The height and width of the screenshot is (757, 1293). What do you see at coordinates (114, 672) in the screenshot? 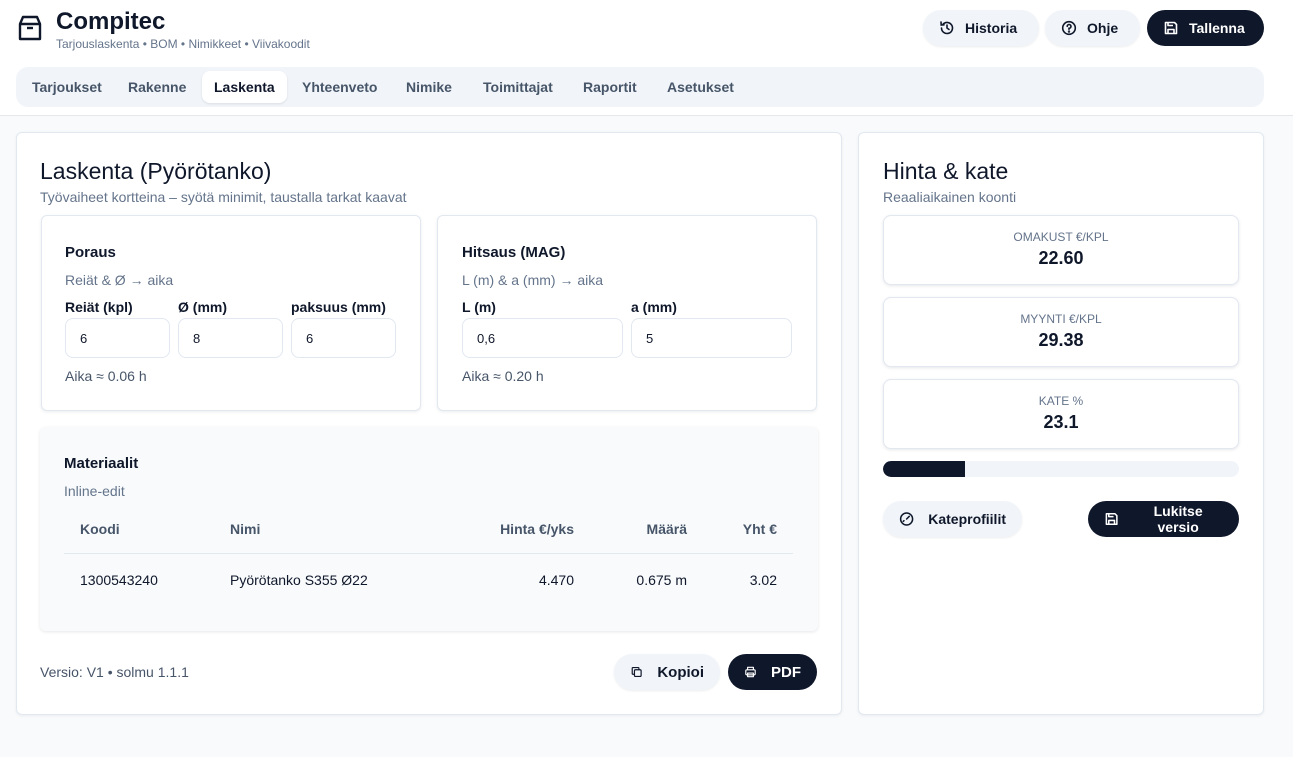
I see `version-info: Versio: V1 • solmu 1.1.1` at bounding box center [114, 672].